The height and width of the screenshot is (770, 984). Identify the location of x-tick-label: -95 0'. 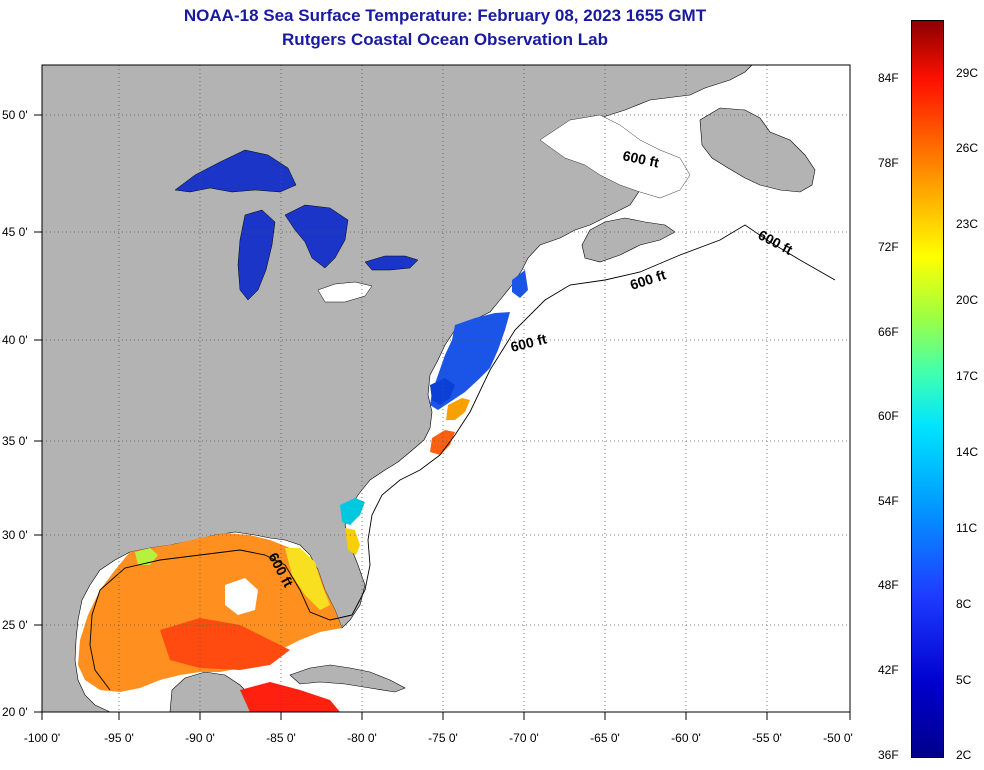
(119, 738).